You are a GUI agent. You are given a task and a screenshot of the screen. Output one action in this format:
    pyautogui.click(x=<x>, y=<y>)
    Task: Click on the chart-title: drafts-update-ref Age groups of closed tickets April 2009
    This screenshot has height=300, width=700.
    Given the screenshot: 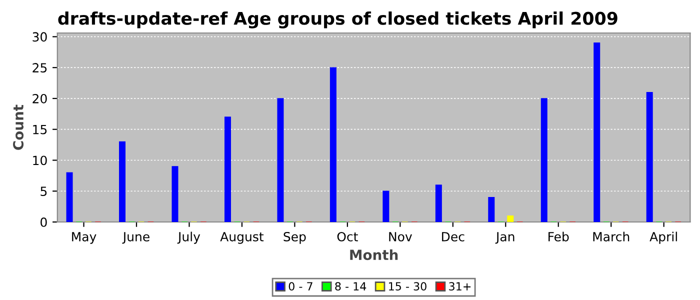 What is the action you would take?
    pyautogui.click(x=338, y=19)
    